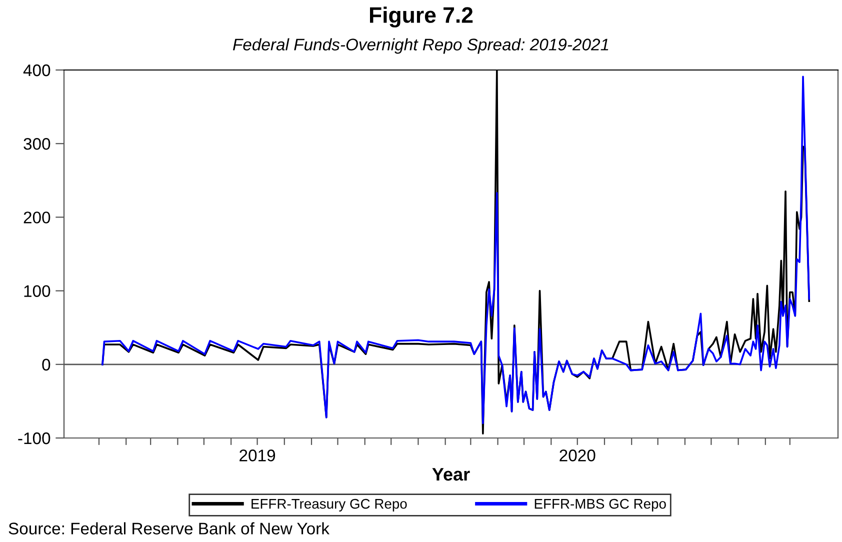 The image size is (842, 542). What do you see at coordinates (258, 456) in the screenshot?
I see `x-tick-label: 2019` at bounding box center [258, 456].